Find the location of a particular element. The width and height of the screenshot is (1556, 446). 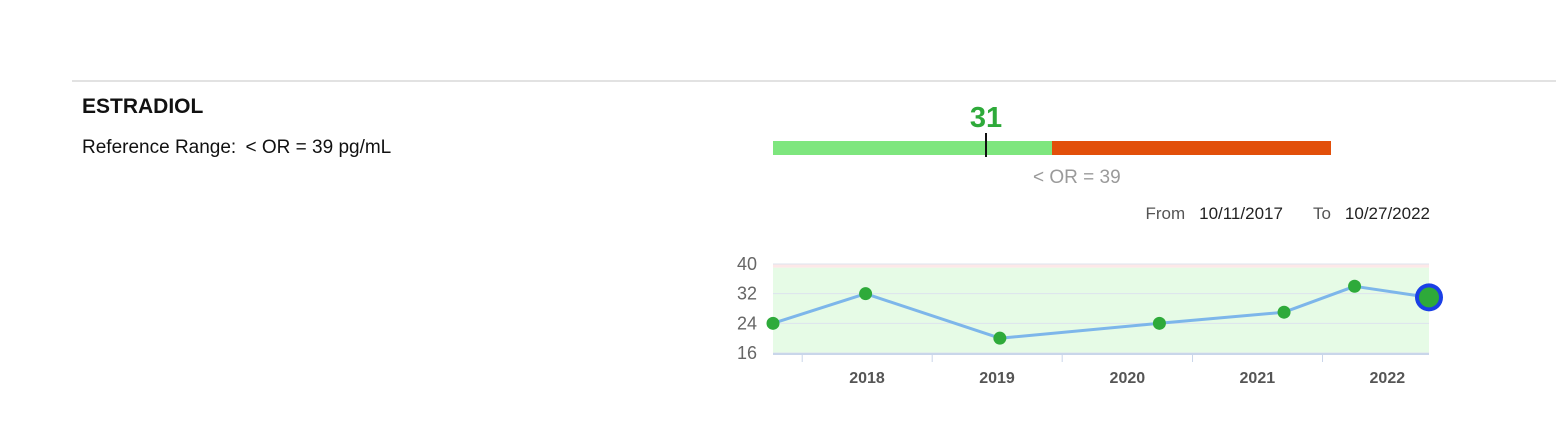

trend-chart: 16 24 32 40 2018 2019 2020 2021 2022 is located at coordinates (1090, 320).